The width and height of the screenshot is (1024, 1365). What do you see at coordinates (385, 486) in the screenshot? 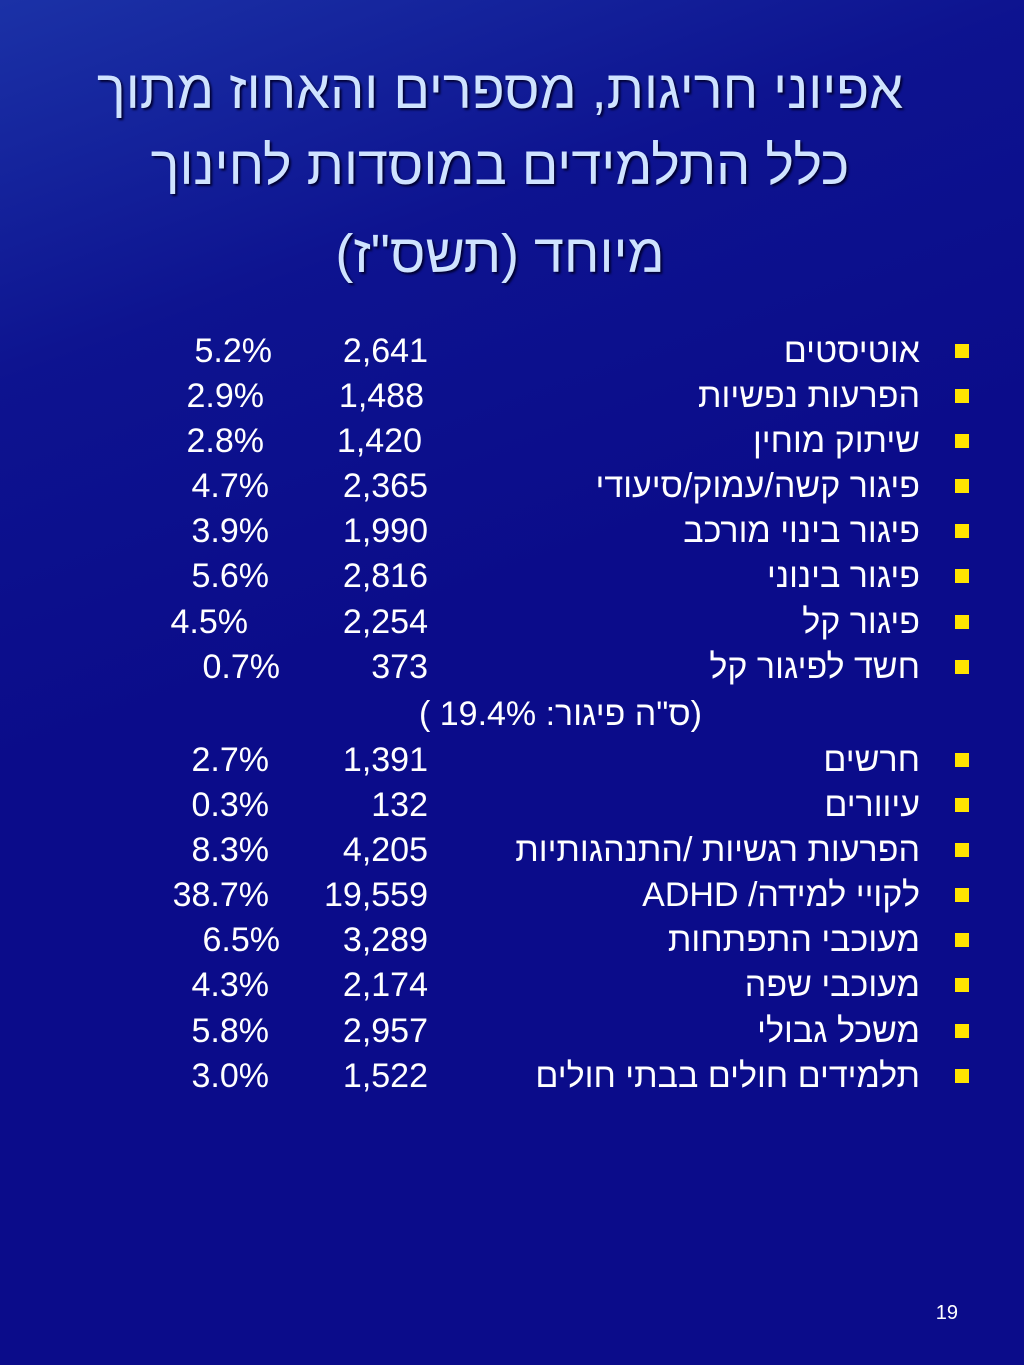
I see `item-count: 2,365` at bounding box center [385, 486].